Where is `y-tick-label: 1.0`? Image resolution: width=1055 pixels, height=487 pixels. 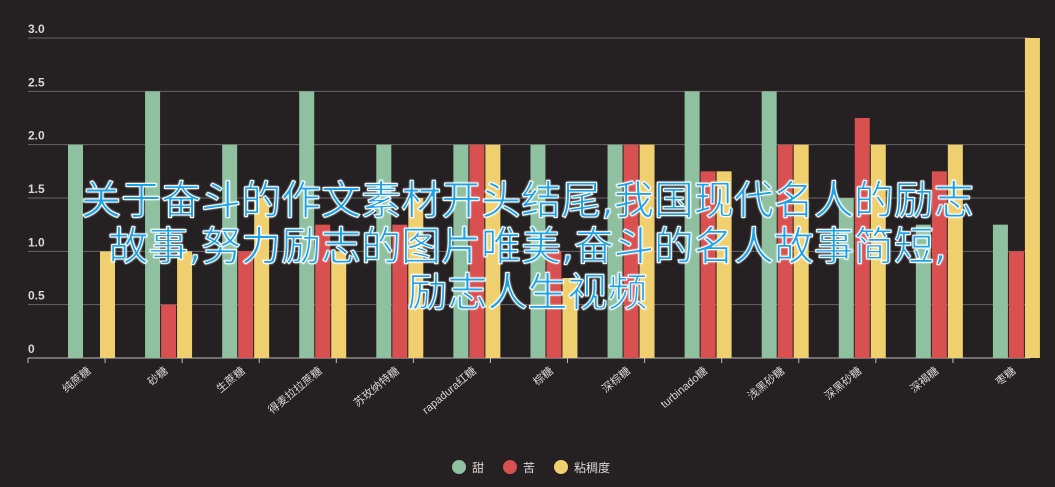 y-tick-label: 1.0 is located at coordinates (36, 242).